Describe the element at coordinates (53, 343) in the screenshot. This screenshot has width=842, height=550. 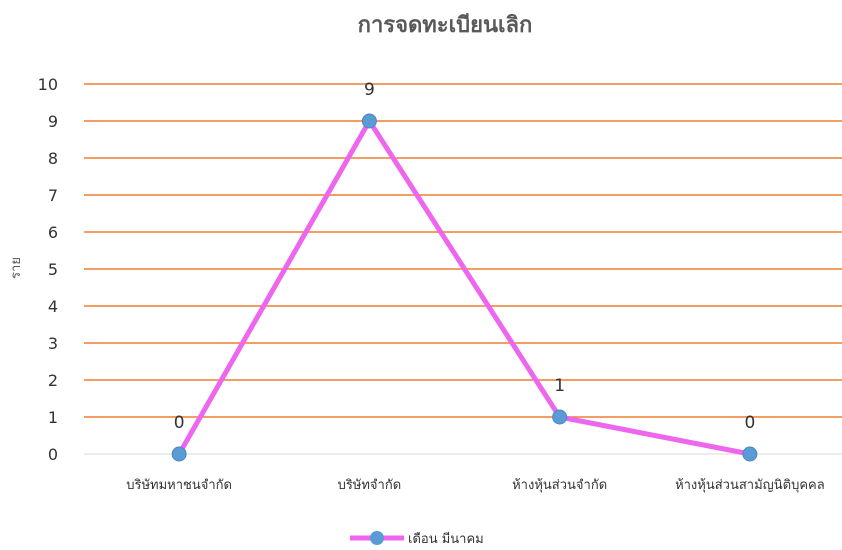
I see `y-tick-label: 3` at that location.